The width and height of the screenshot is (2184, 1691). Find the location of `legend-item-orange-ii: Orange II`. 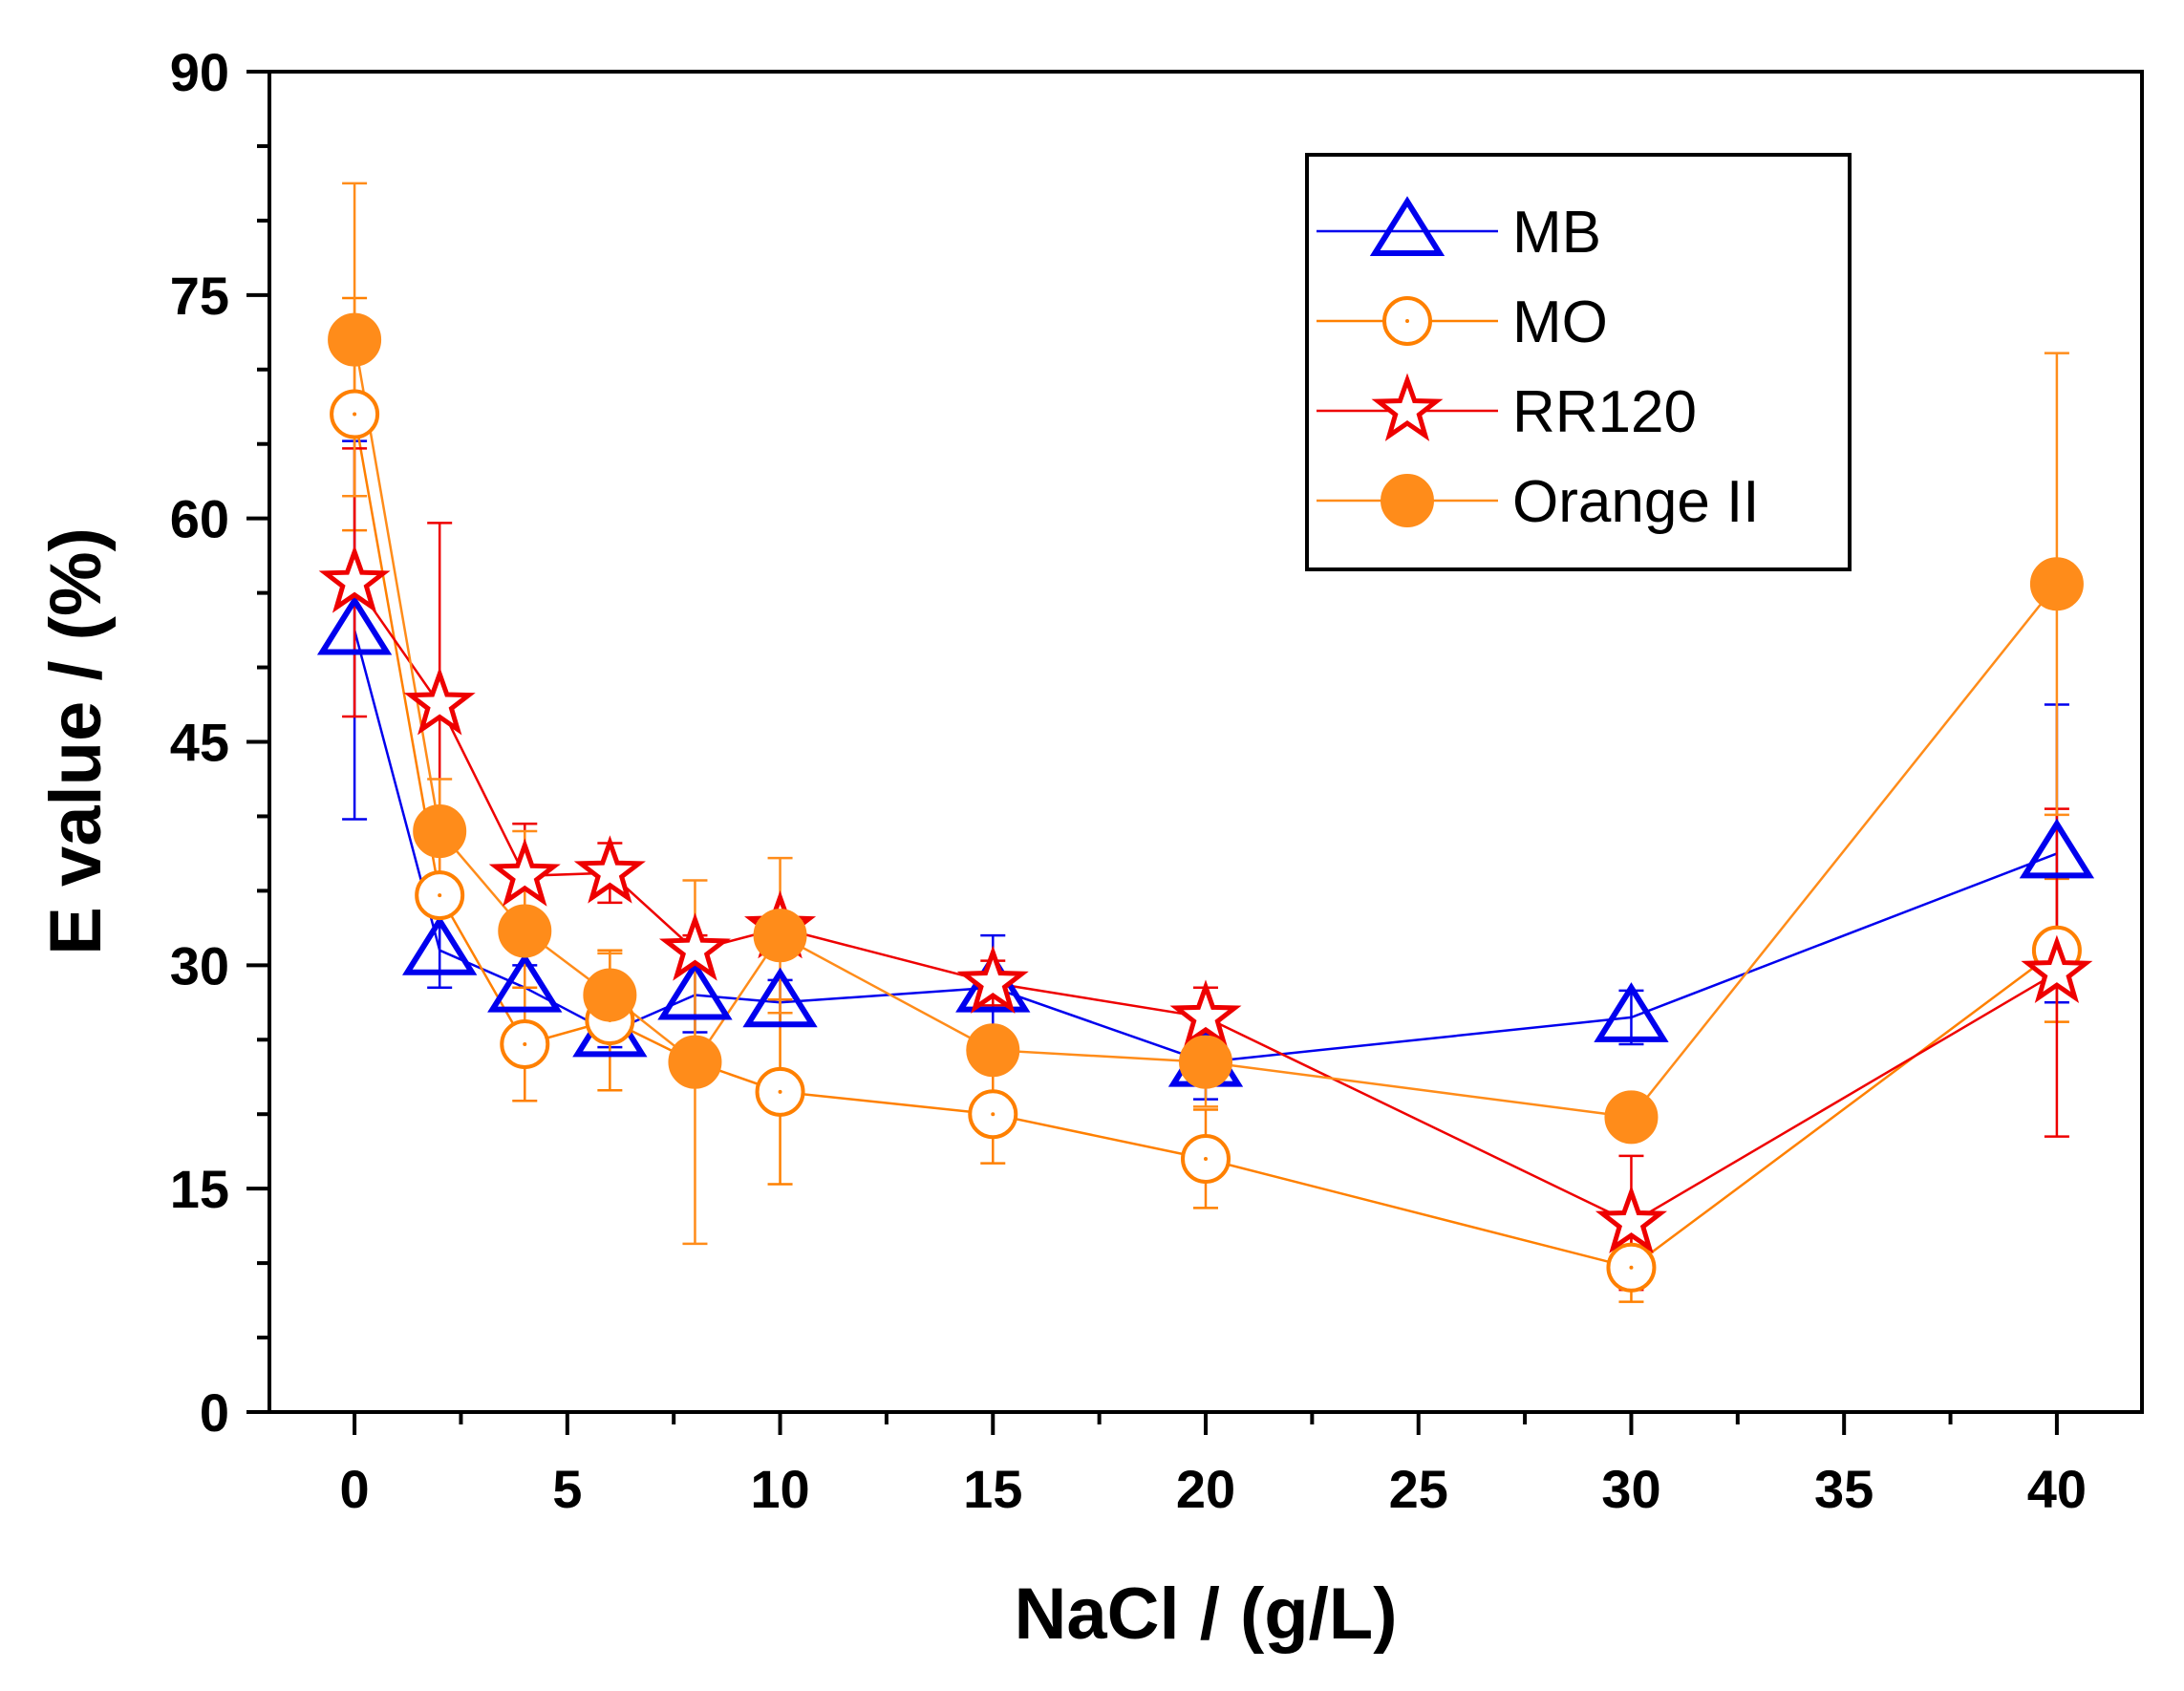

legend-item-orange-ii: Orange II is located at coordinates (1538, 502).